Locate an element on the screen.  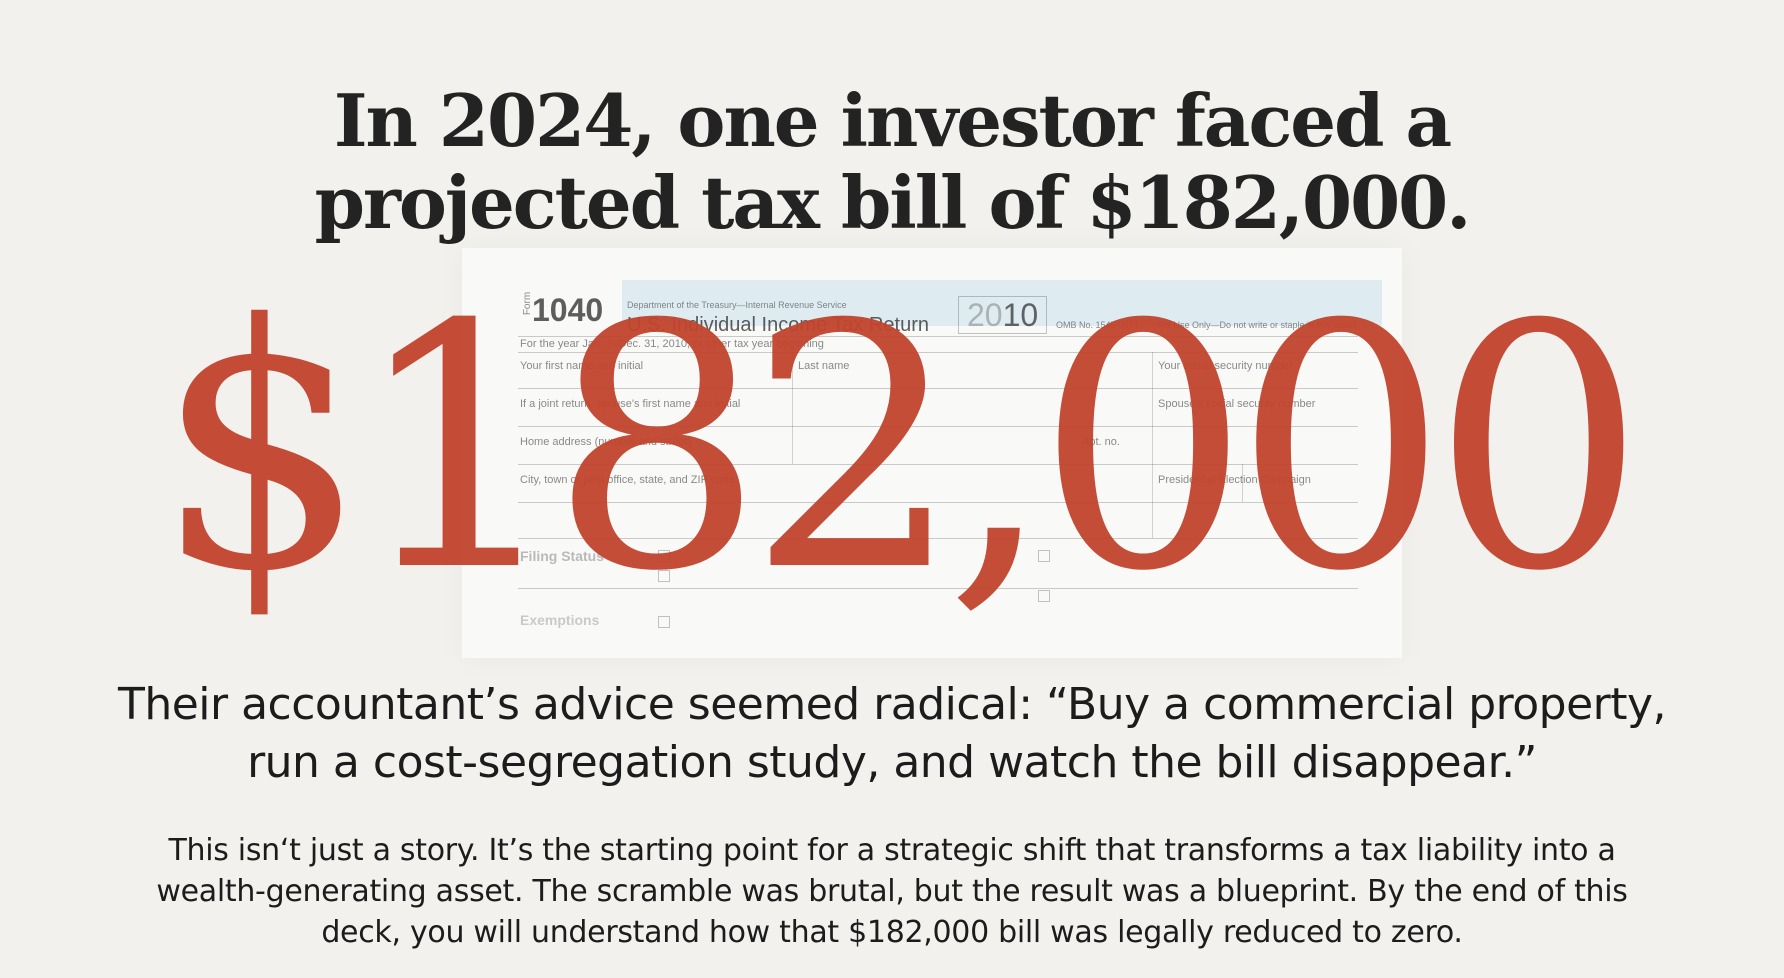
form-row-label: Your first name and initial is located at coordinates (582, 366).